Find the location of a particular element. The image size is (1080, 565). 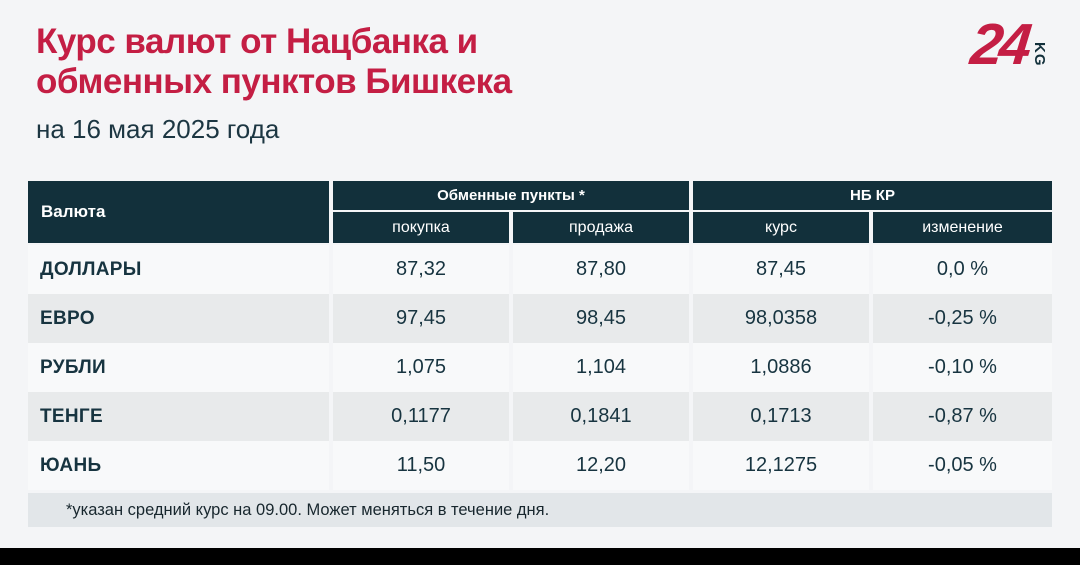

logo-24-icon: 24 is located at coordinates (1000, 44).